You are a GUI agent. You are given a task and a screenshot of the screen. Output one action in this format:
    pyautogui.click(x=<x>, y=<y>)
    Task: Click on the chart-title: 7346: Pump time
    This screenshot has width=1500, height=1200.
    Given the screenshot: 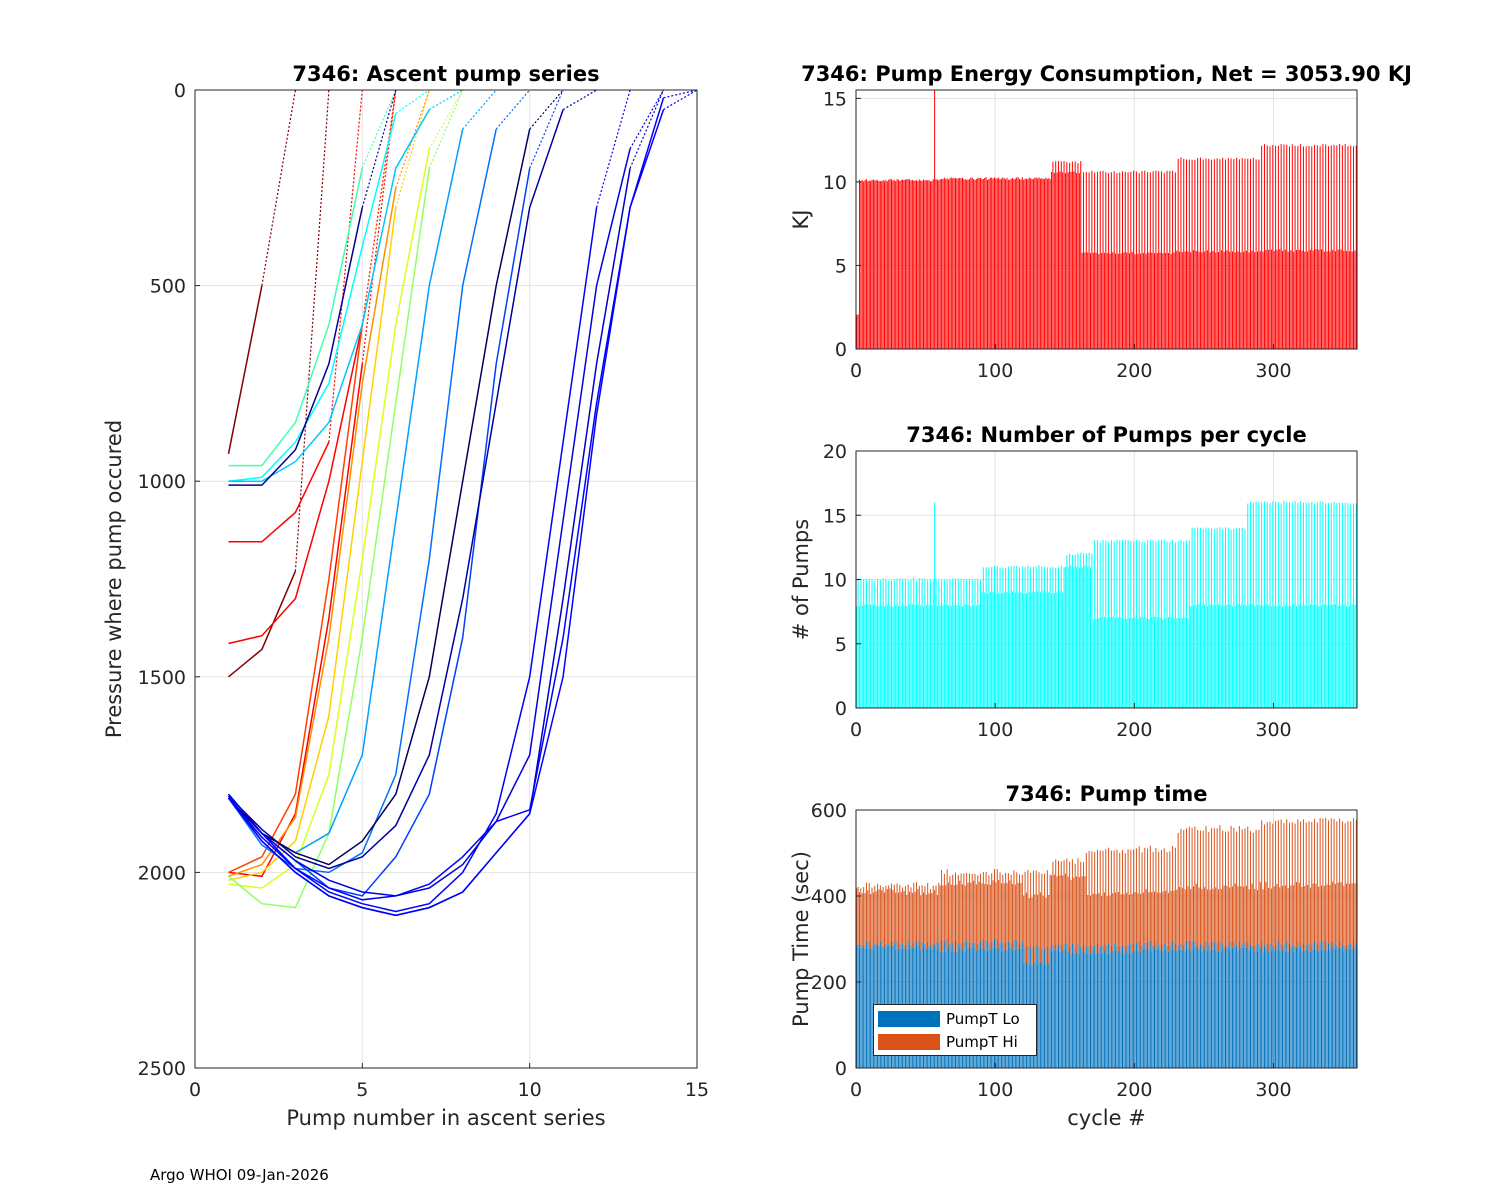 What is the action you would take?
    pyautogui.click(x=1106, y=794)
    